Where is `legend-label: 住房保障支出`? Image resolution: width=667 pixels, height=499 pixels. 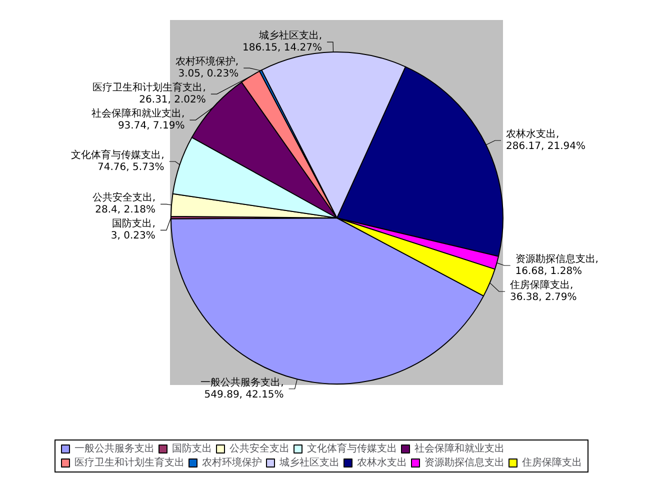
legend-label: 住房保障支出 is located at coordinates (552, 462).